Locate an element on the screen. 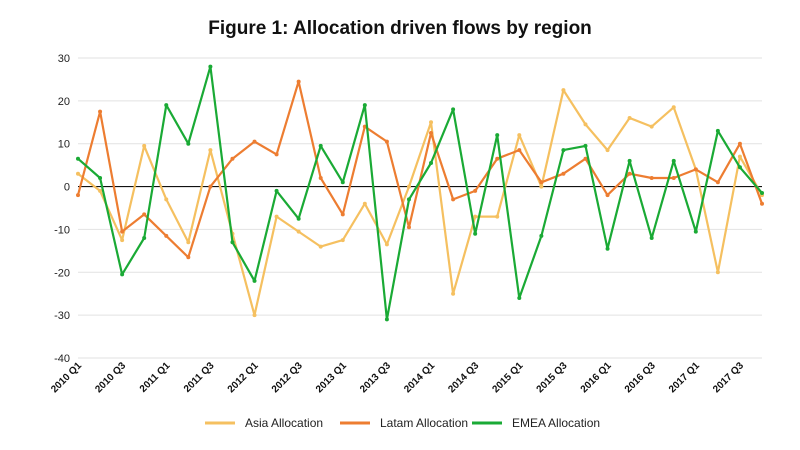 Image resolution: width=800 pixels, height=450 pixels. y-tick-label: 30 is located at coordinates (64, 59).